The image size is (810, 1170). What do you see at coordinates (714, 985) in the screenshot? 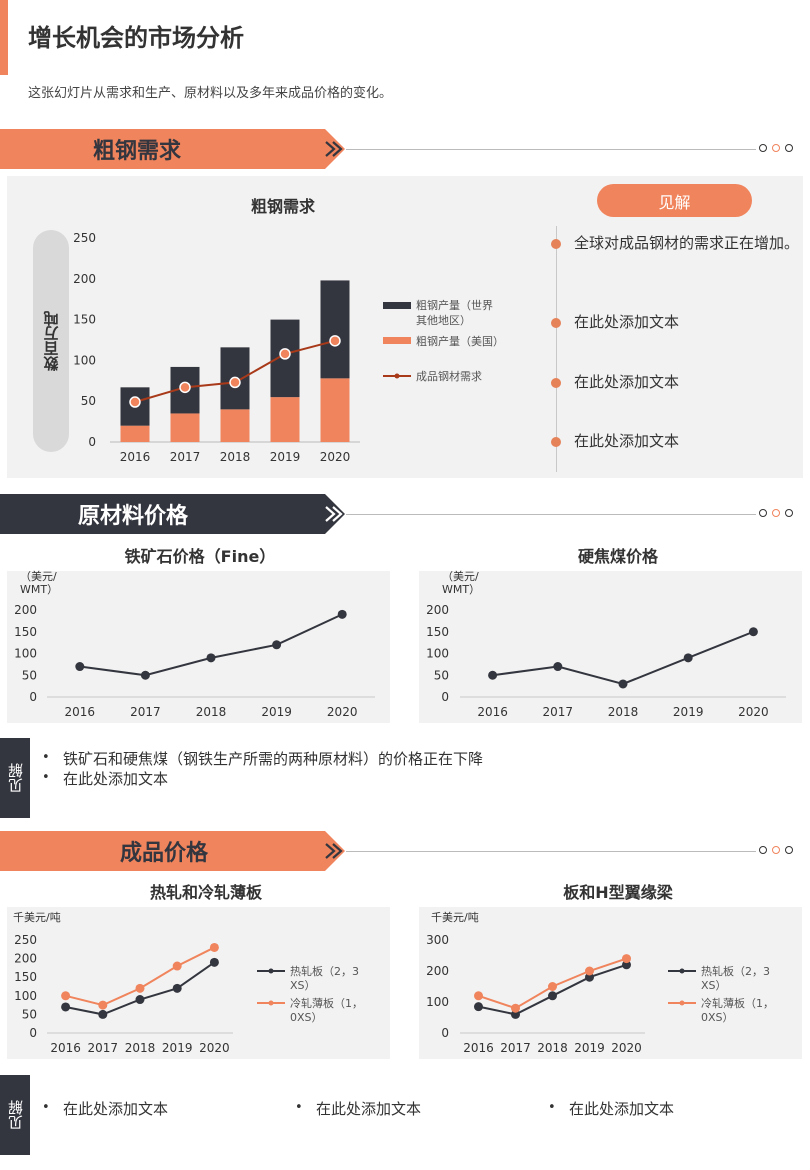
I see `legend-label: XS）` at bounding box center [714, 985].